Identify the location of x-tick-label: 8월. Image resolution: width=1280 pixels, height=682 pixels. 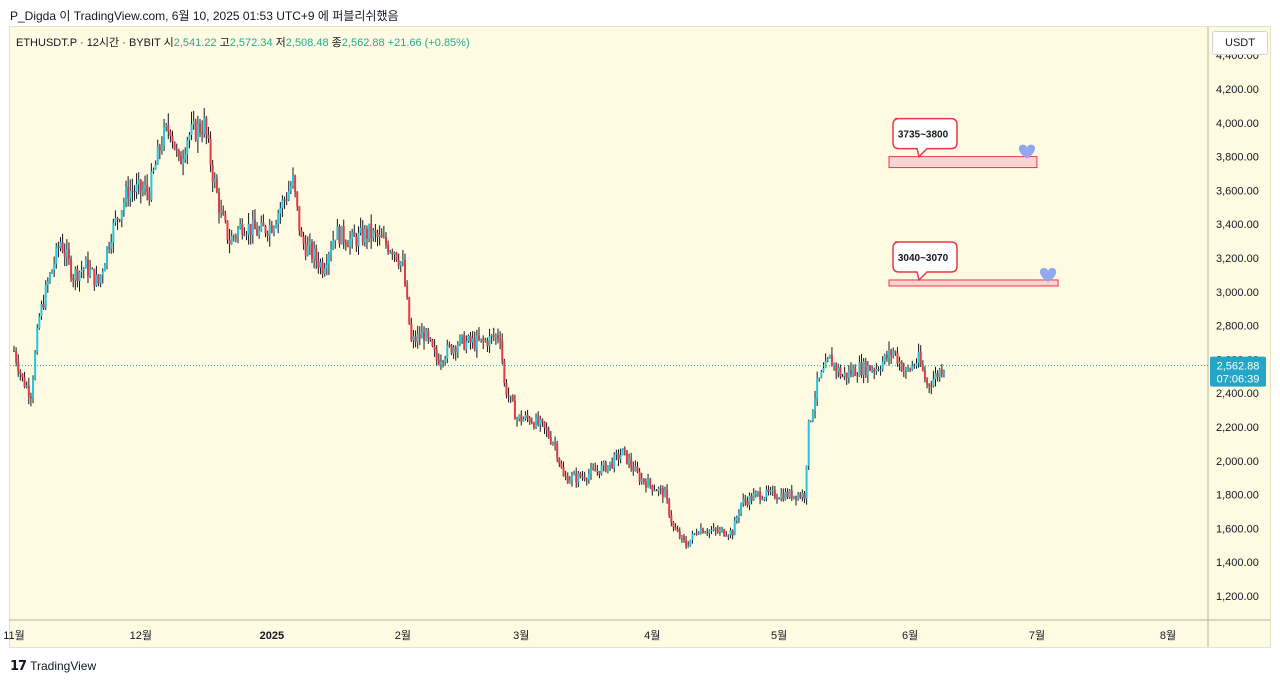
(1168, 635).